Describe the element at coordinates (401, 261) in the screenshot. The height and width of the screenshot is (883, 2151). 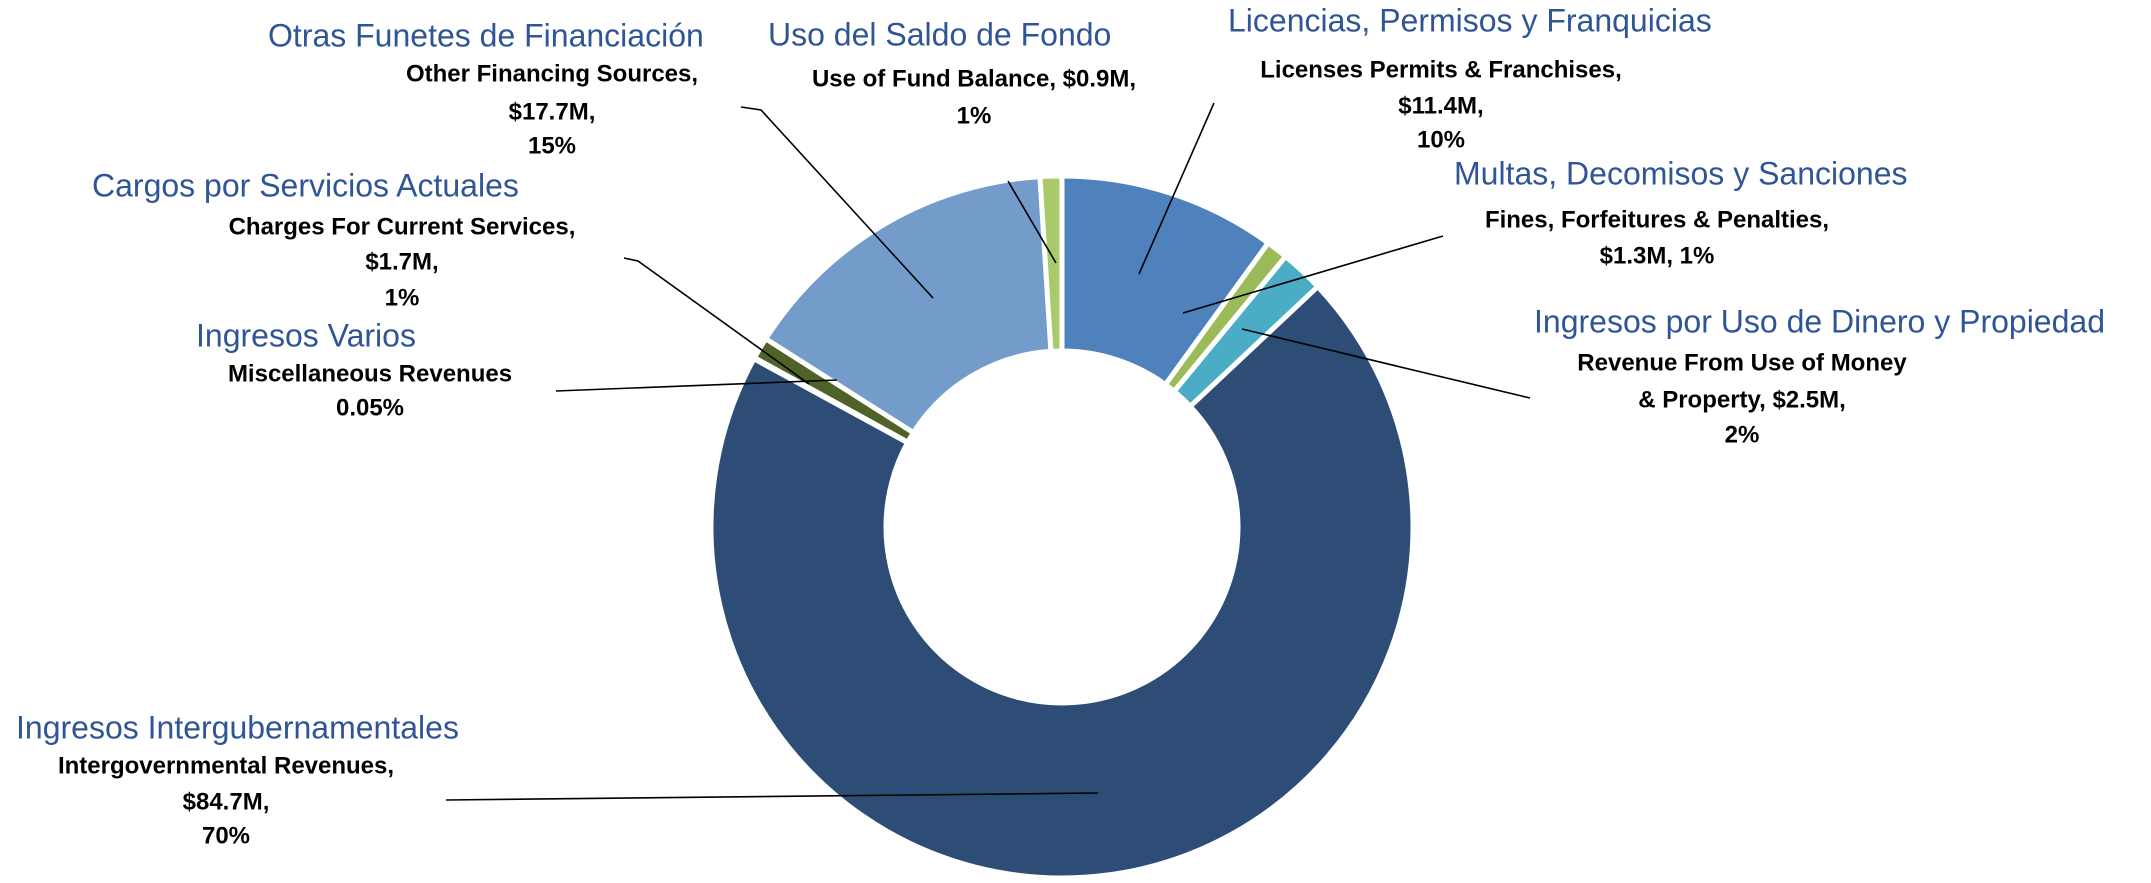
I see `data-label: $1.7M,` at that location.